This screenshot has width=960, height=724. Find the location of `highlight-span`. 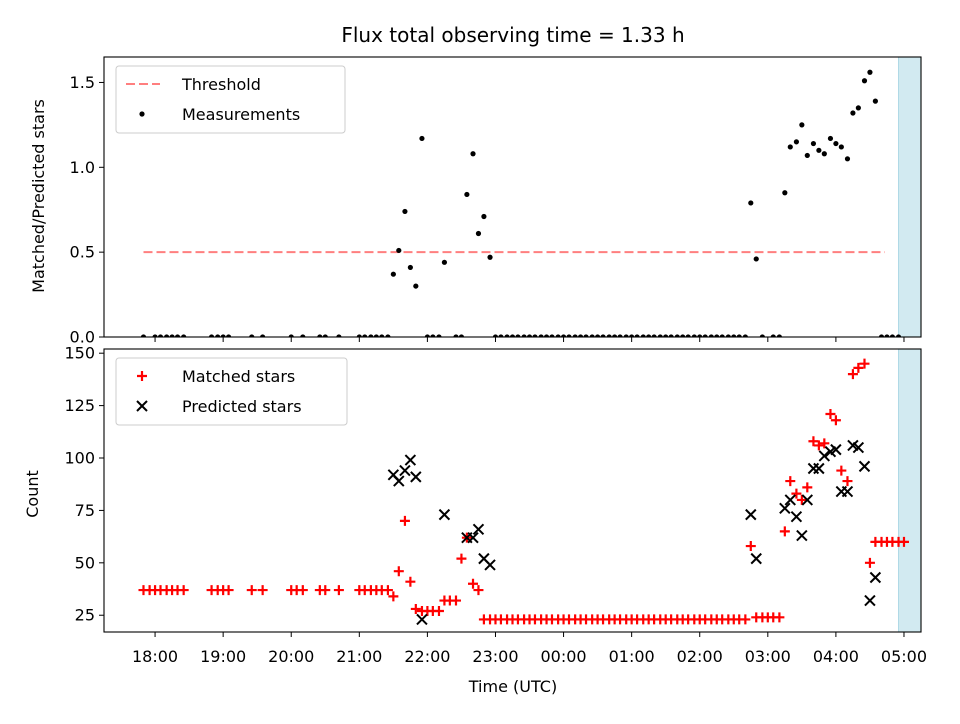

highlight-span is located at coordinates (909, 197).